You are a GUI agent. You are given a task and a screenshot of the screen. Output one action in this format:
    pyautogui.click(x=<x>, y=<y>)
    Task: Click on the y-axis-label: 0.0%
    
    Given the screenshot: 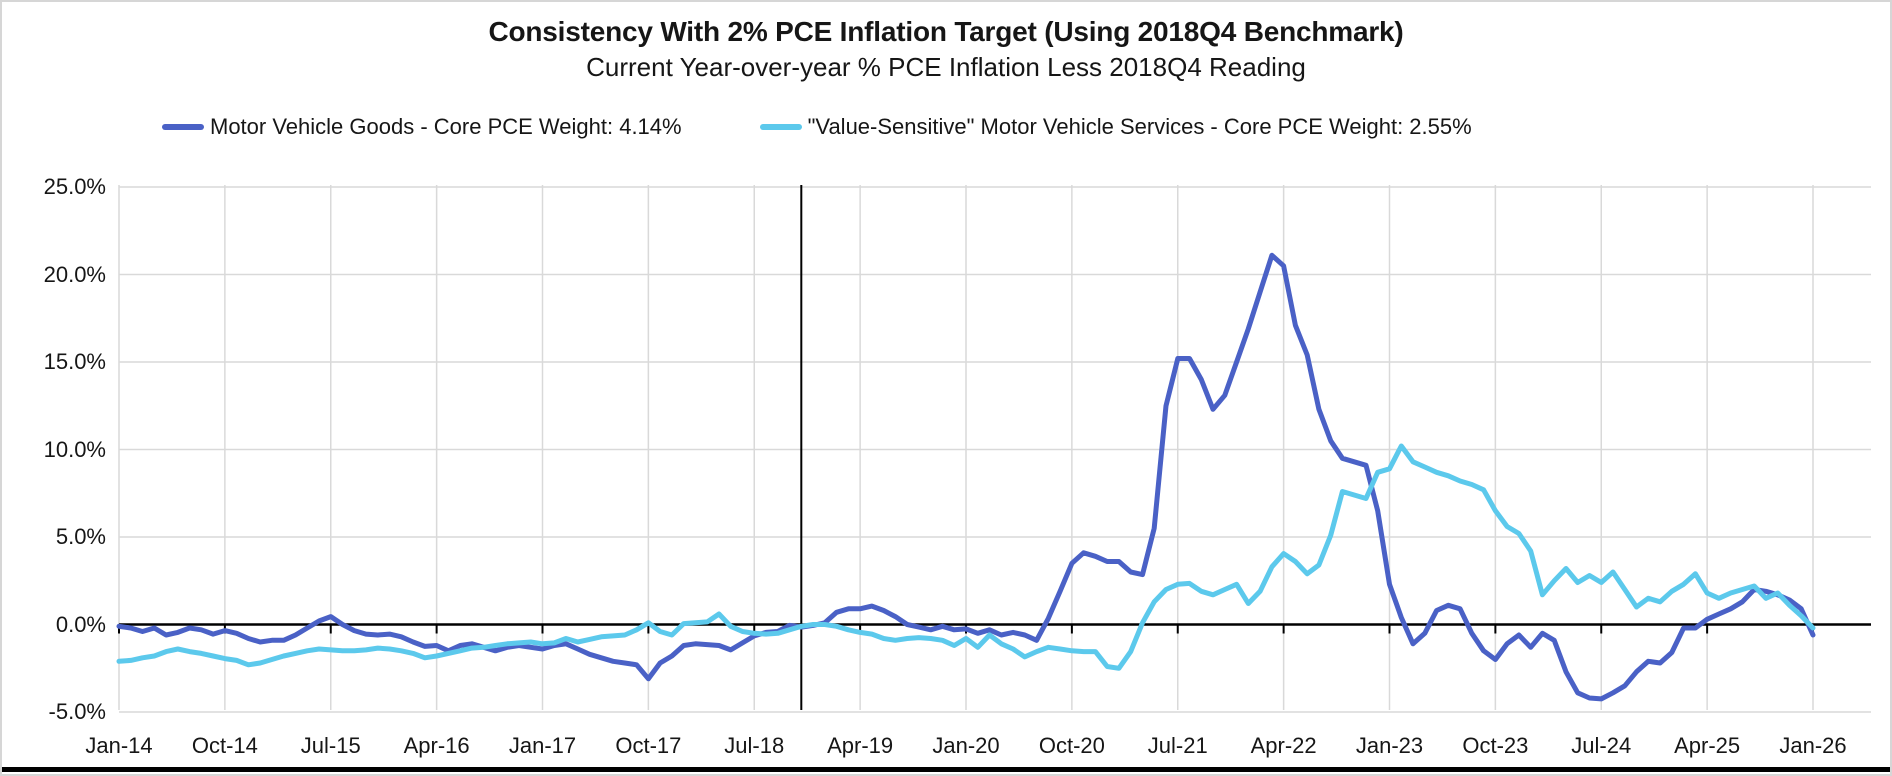 What is the action you would take?
    pyautogui.click(x=80, y=624)
    